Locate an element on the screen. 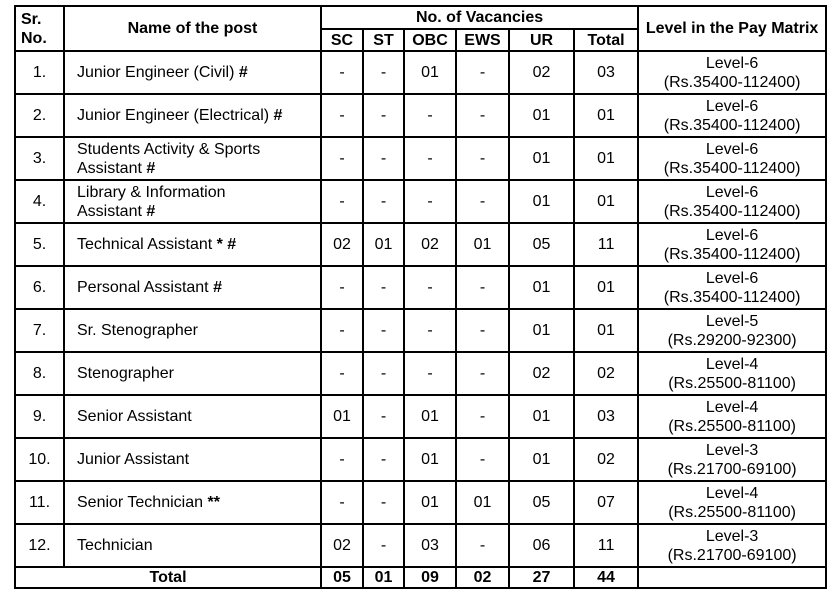 The width and height of the screenshot is (840, 590). sr-no-cell: 2. is located at coordinates (39, 115).